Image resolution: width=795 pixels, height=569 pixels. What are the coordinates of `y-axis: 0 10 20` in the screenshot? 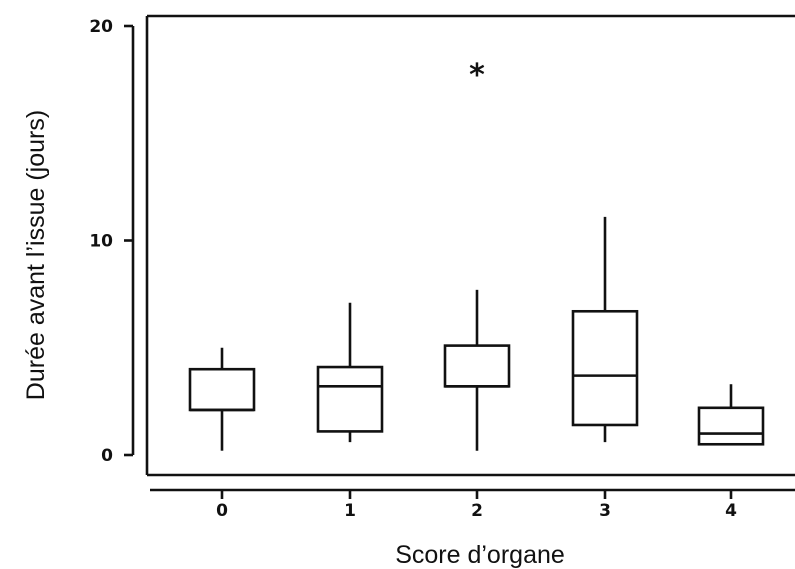 It's located at (112, 241).